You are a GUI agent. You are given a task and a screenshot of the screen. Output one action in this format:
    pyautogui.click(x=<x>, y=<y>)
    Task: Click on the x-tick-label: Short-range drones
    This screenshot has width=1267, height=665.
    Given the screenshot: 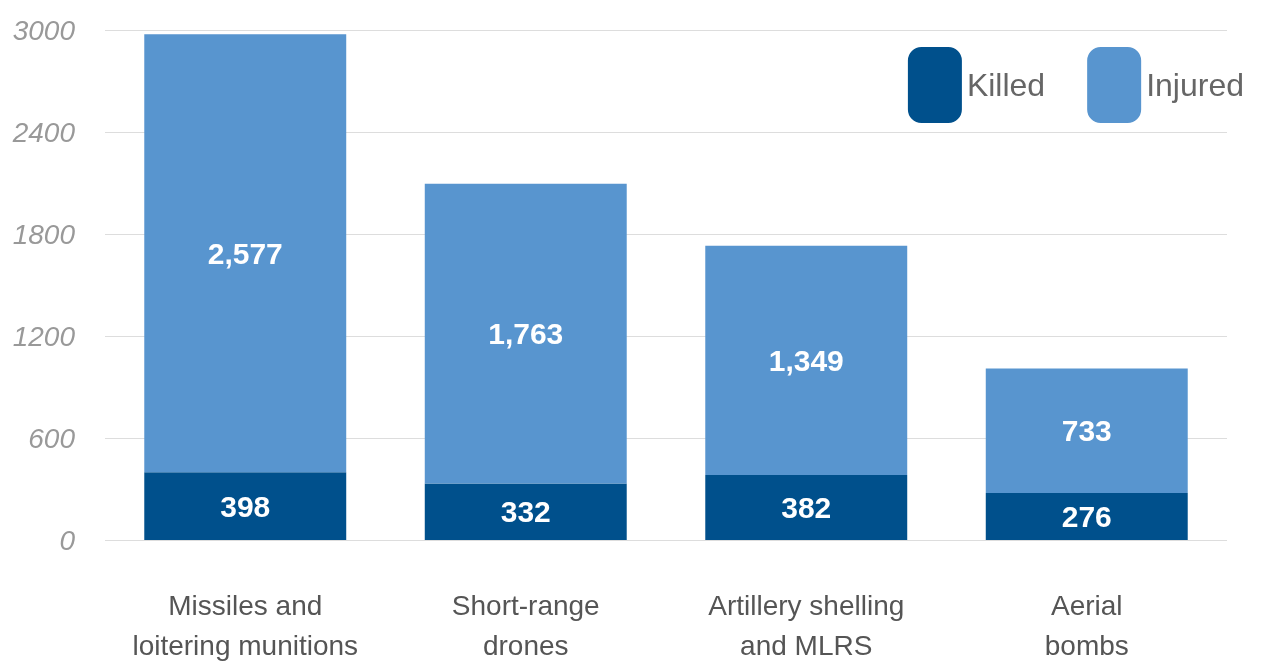 What is the action you would take?
    pyautogui.click(x=525, y=625)
    